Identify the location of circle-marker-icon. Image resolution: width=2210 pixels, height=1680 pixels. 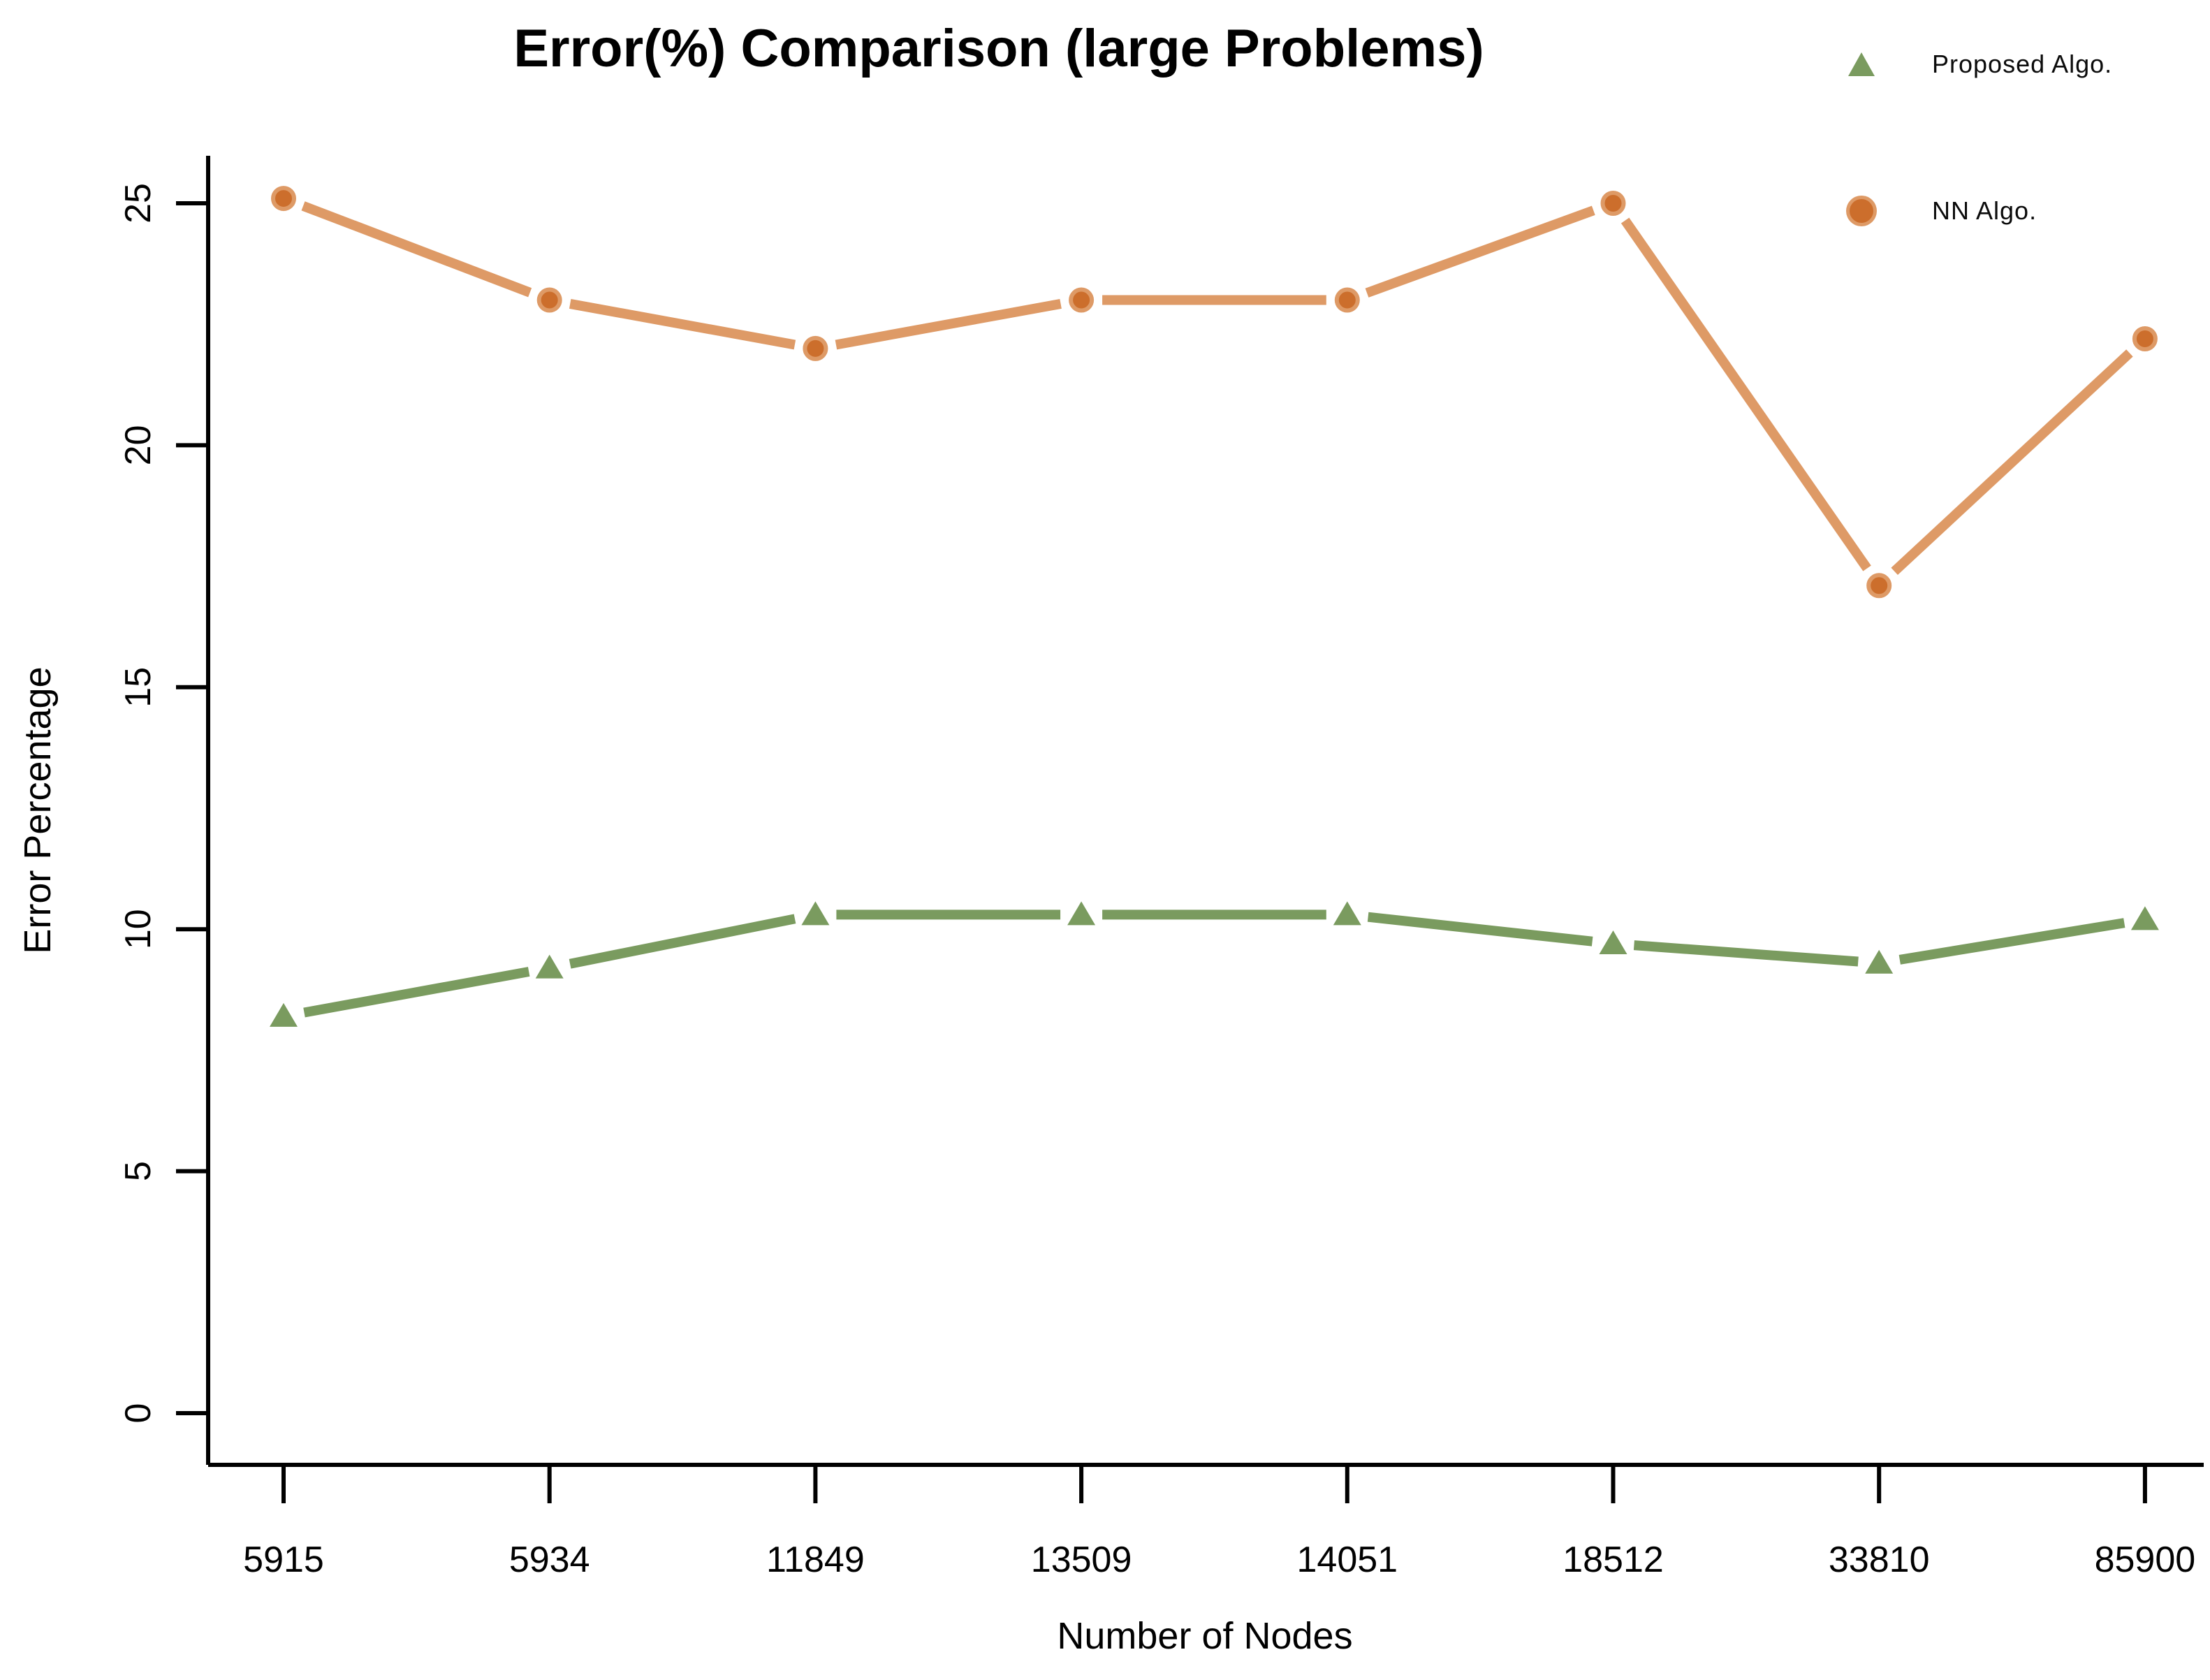
(1861, 211).